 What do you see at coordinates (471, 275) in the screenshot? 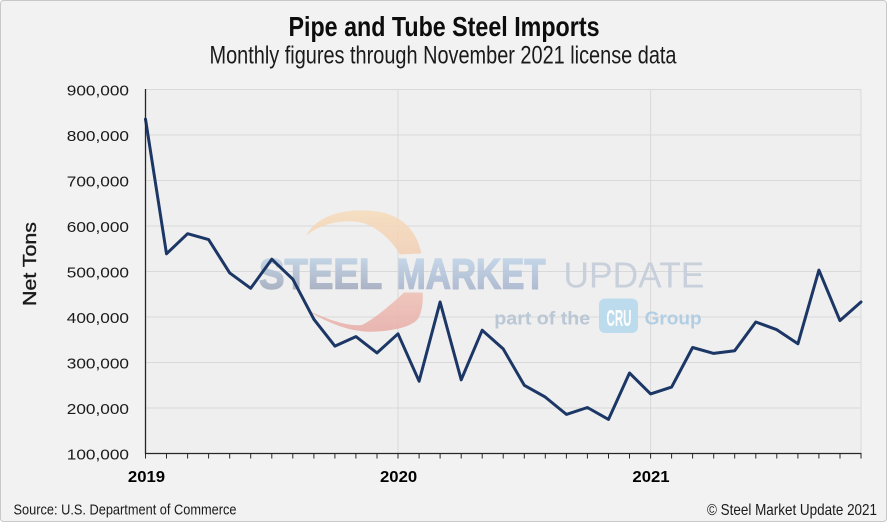
I see `svg-text: MARKET` at bounding box center [471, 275].